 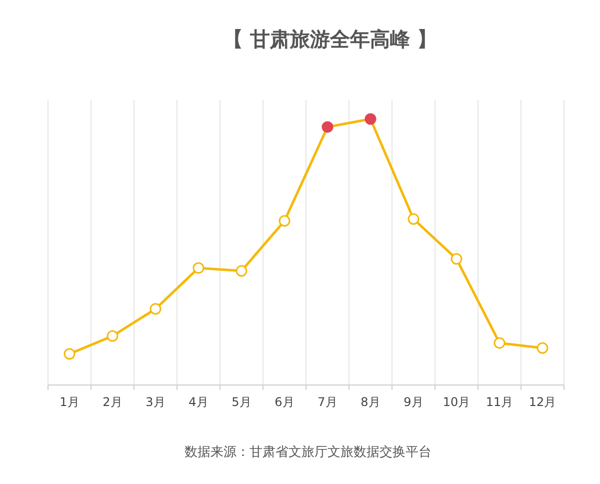 I want to click on x-tick-label: 6月, so click(x=284, y=402).